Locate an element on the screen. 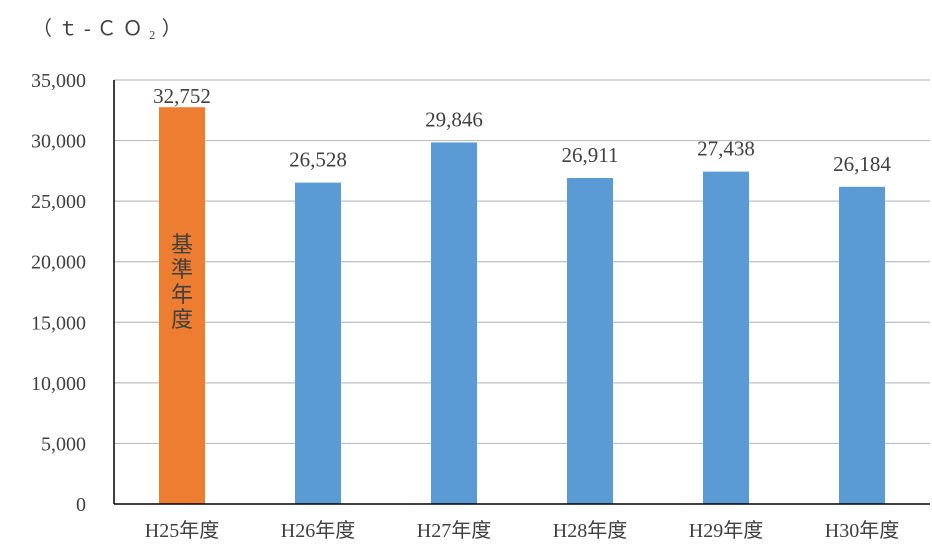 Image resolution: width=932 pixels, height=552 pixels. y-tick-label: 35,000 is located at coordinates (58, 81).